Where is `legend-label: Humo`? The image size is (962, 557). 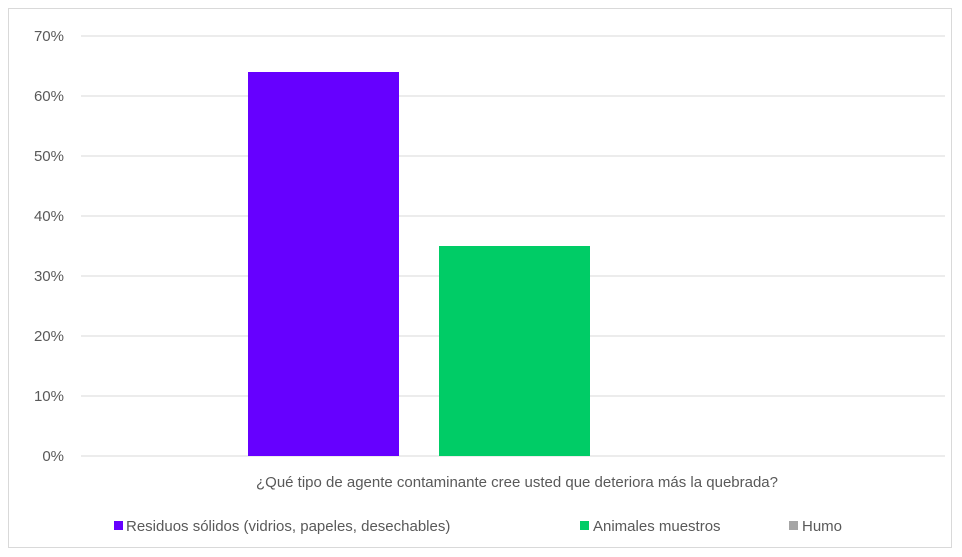 legend-label: Humo is located at coordinates (822, 526).